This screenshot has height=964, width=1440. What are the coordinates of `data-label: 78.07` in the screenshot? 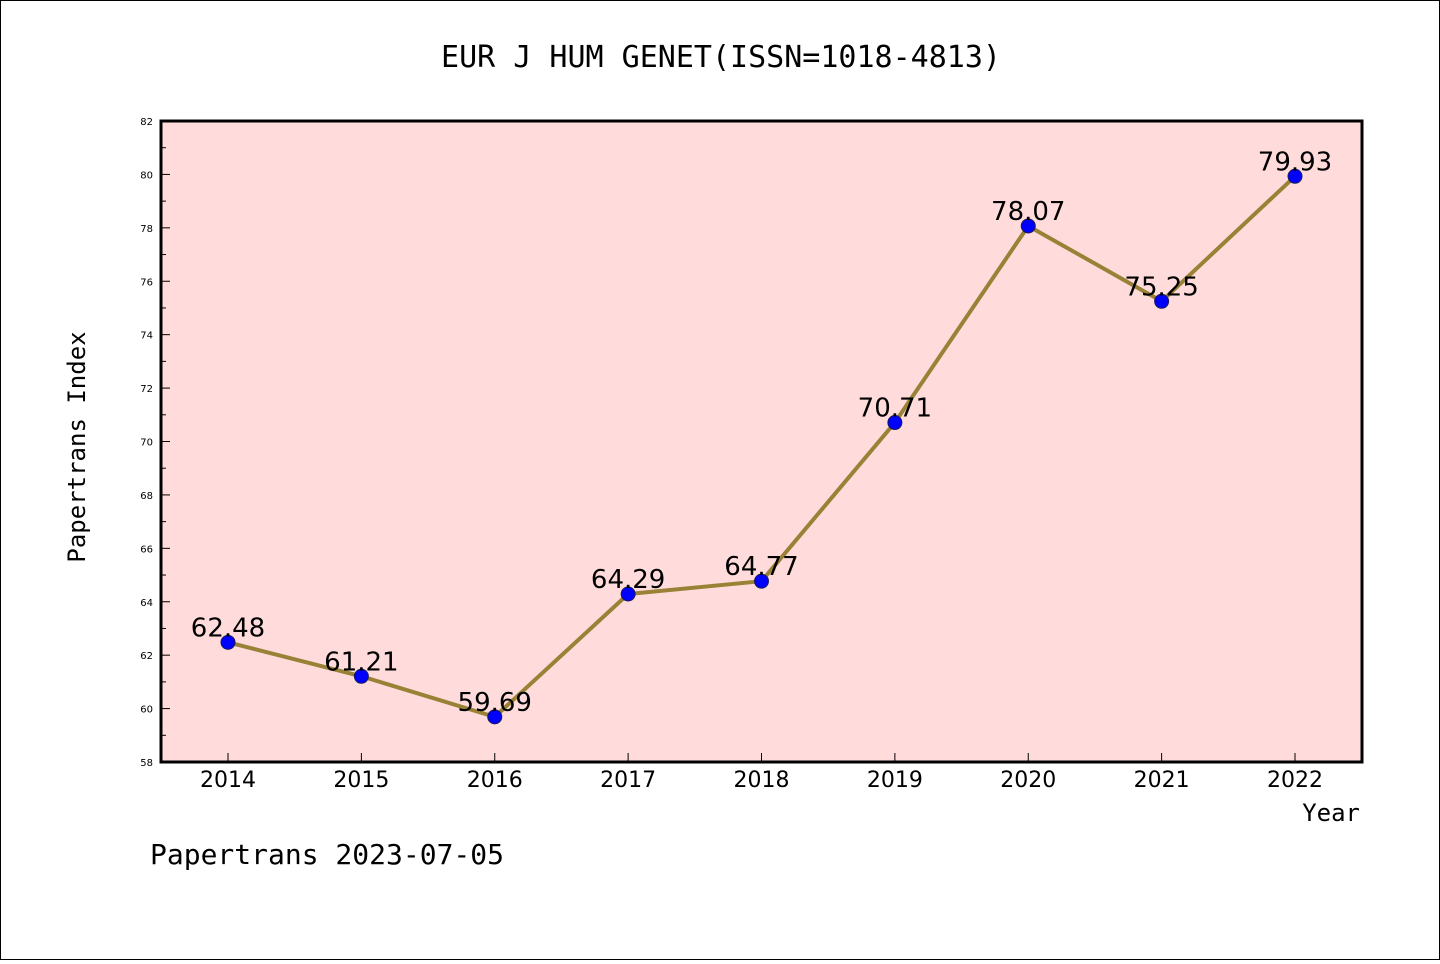 It's located at (1028, 212).